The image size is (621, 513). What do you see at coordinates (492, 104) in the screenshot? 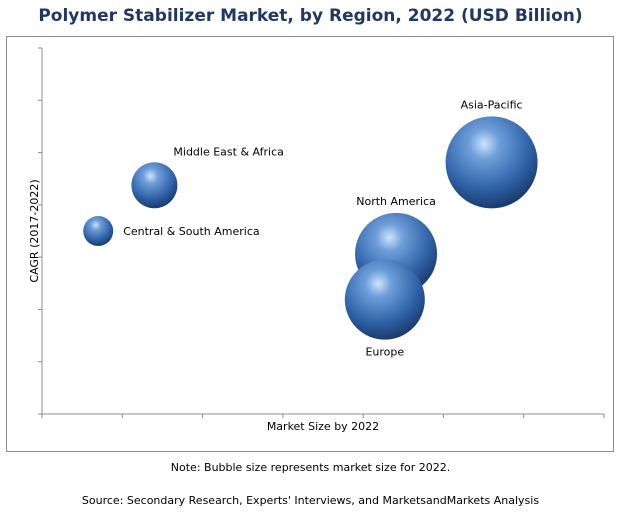
I see `bubble-label: Asia-Pacific` at bounding box center [492, 104].